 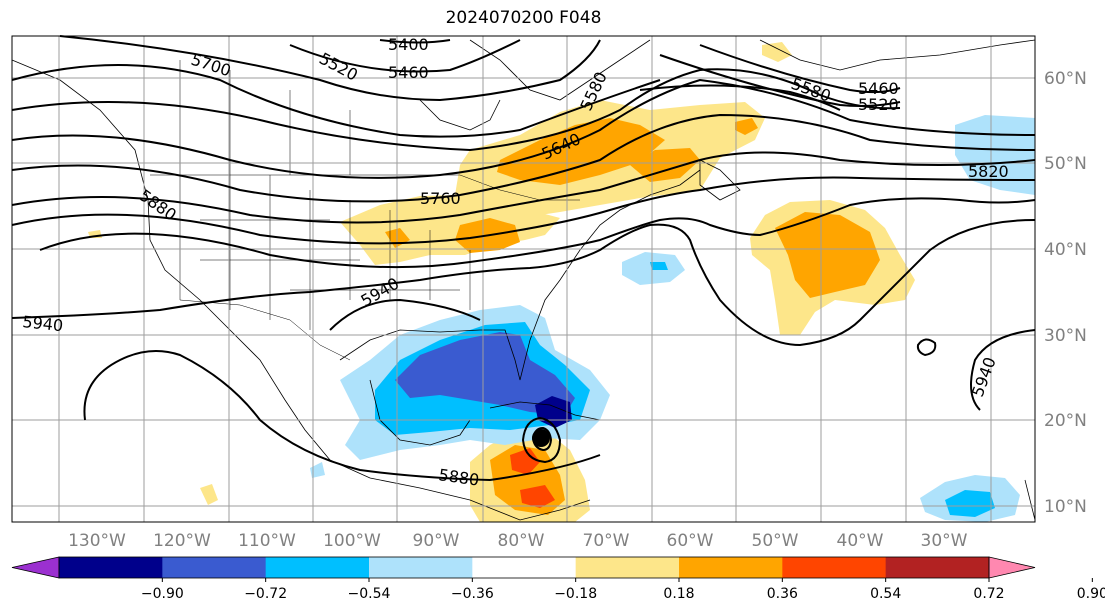 What do you see at coordinates (678, 594) in the screenshot?
I see `colorbar-tick-label: 0.18` at bounding box center [678, 594].